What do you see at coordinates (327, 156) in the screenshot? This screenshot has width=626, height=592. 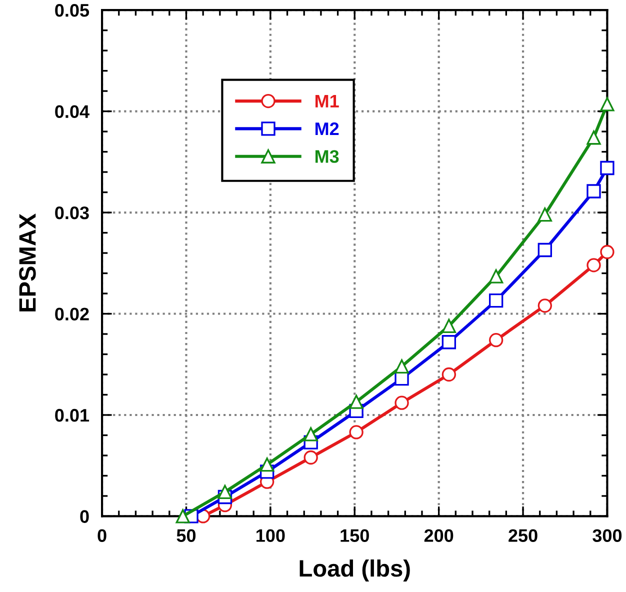 I see `legend-label: M3` at bounding box center [327, 156].